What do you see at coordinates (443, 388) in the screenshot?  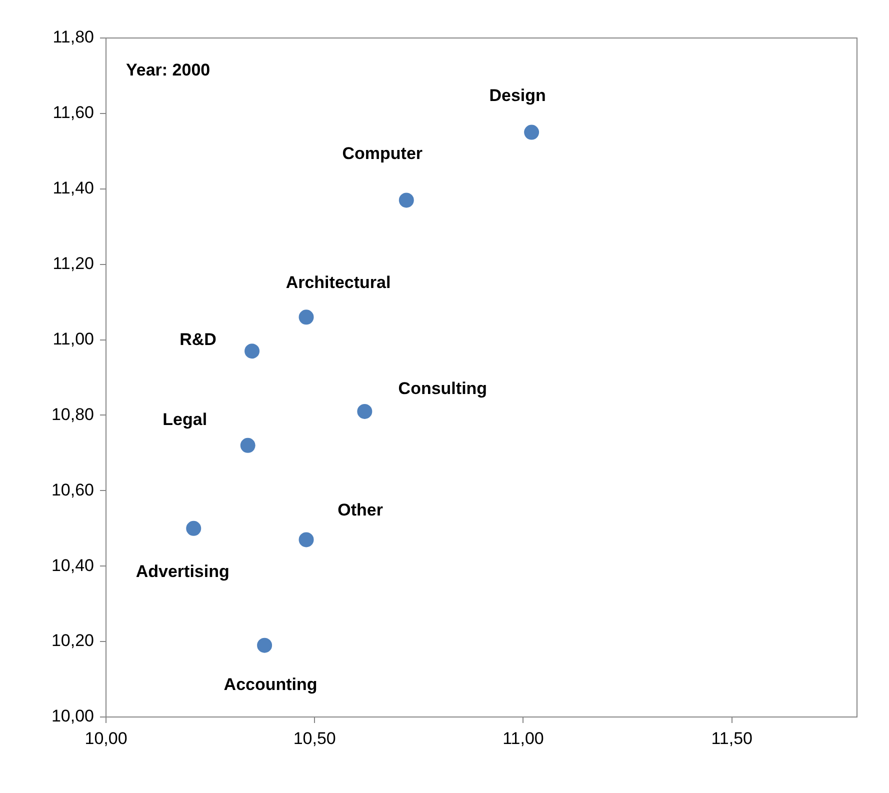 I see `annotation: Consulting` at bounding box center [443, 388].